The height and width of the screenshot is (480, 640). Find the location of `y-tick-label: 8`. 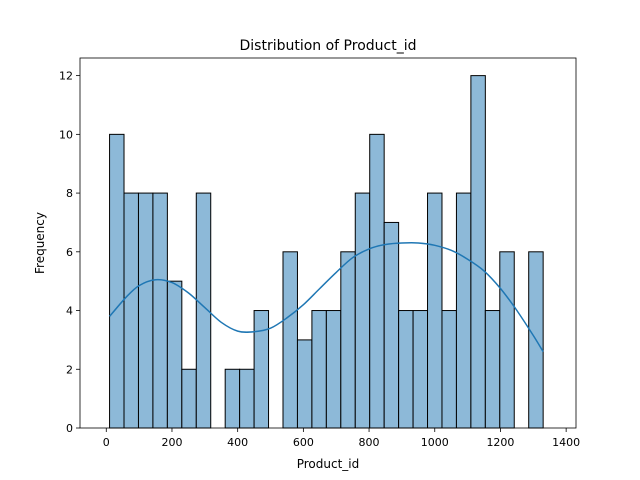

y-tick-label: 8 is located at coordinates (69, 193).